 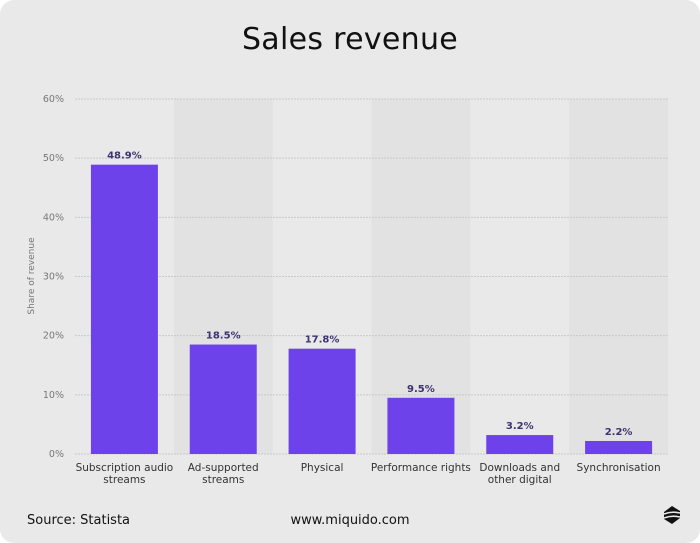 I want to click on x-tick-label: Synchronisation, so click(x=619, y=468).